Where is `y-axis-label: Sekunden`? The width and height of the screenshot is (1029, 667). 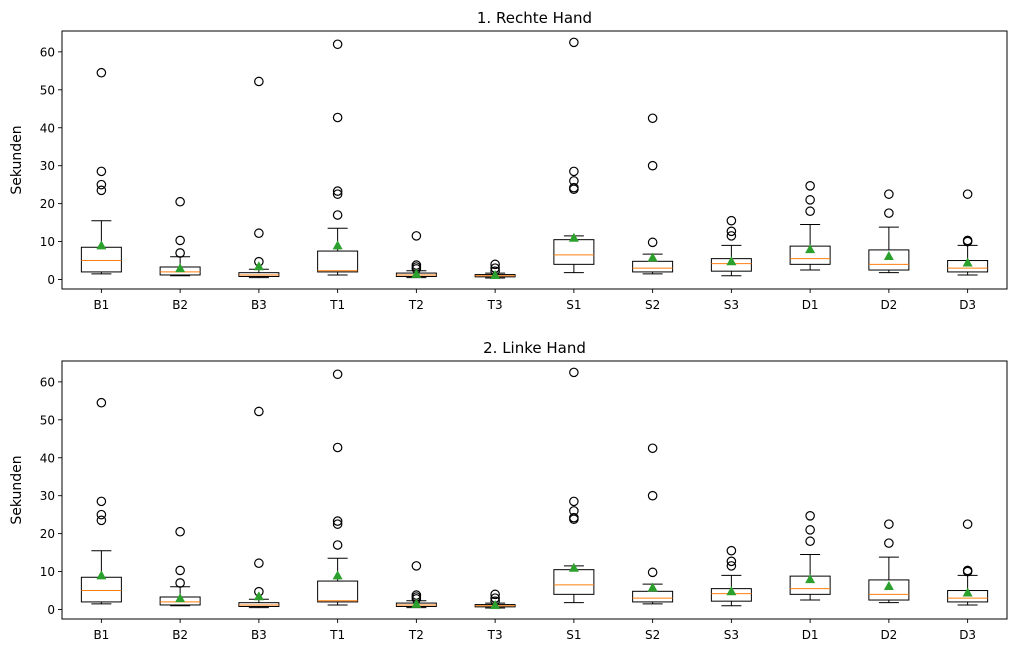
y-axis-label: Sekunden is located at coordinates (17, 489).